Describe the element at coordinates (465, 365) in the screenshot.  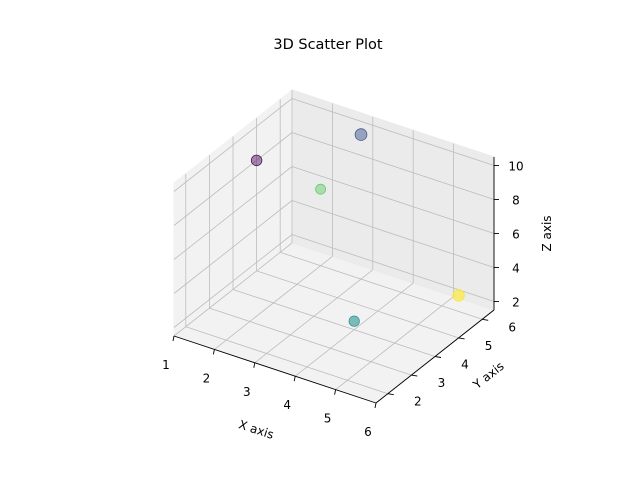
I see `y-tick-label: 4` at that location.